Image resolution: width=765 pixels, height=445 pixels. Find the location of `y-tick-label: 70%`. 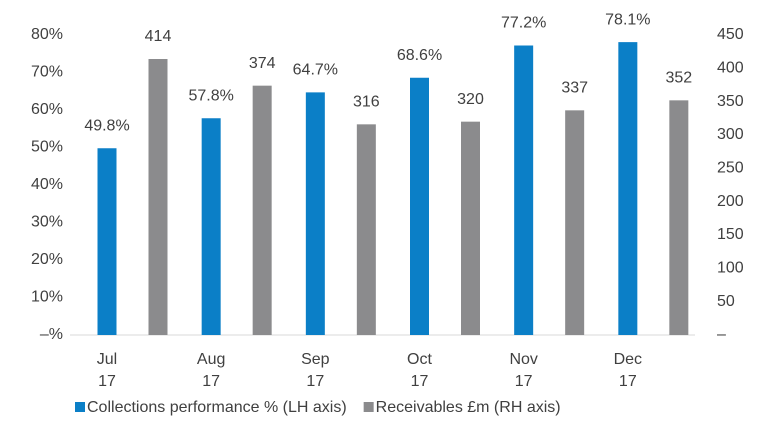

y-tick-label: 70% is located at coordinates (47, 72).